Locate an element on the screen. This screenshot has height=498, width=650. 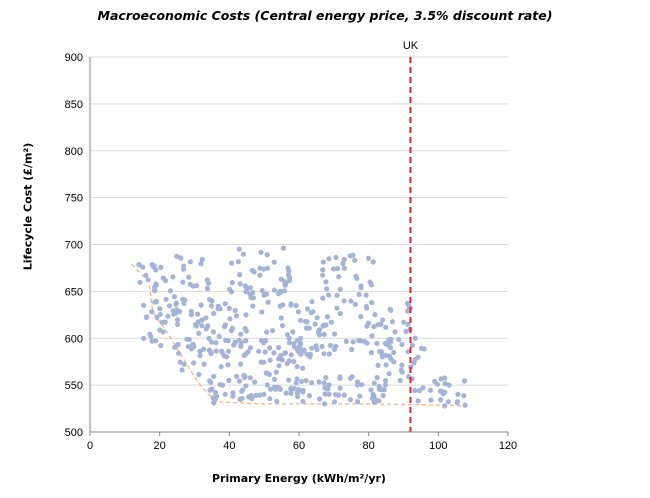
reference-line: UK is located at coordinates (411, 236).